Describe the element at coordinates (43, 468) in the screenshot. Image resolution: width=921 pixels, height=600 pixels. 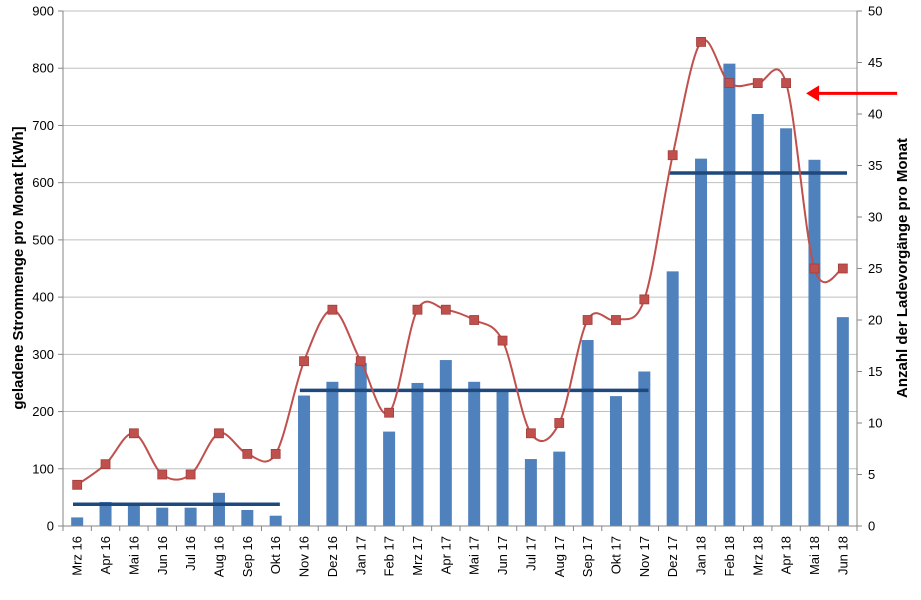
I see `y-tick-label: 100` at that location.